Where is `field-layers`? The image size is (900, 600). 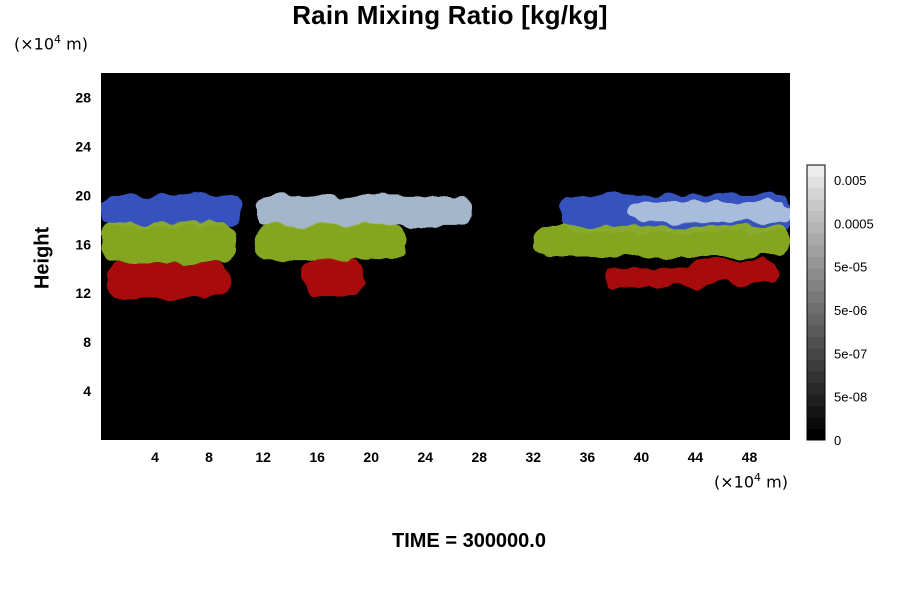
field-layers is located at coordinates (445, 247).